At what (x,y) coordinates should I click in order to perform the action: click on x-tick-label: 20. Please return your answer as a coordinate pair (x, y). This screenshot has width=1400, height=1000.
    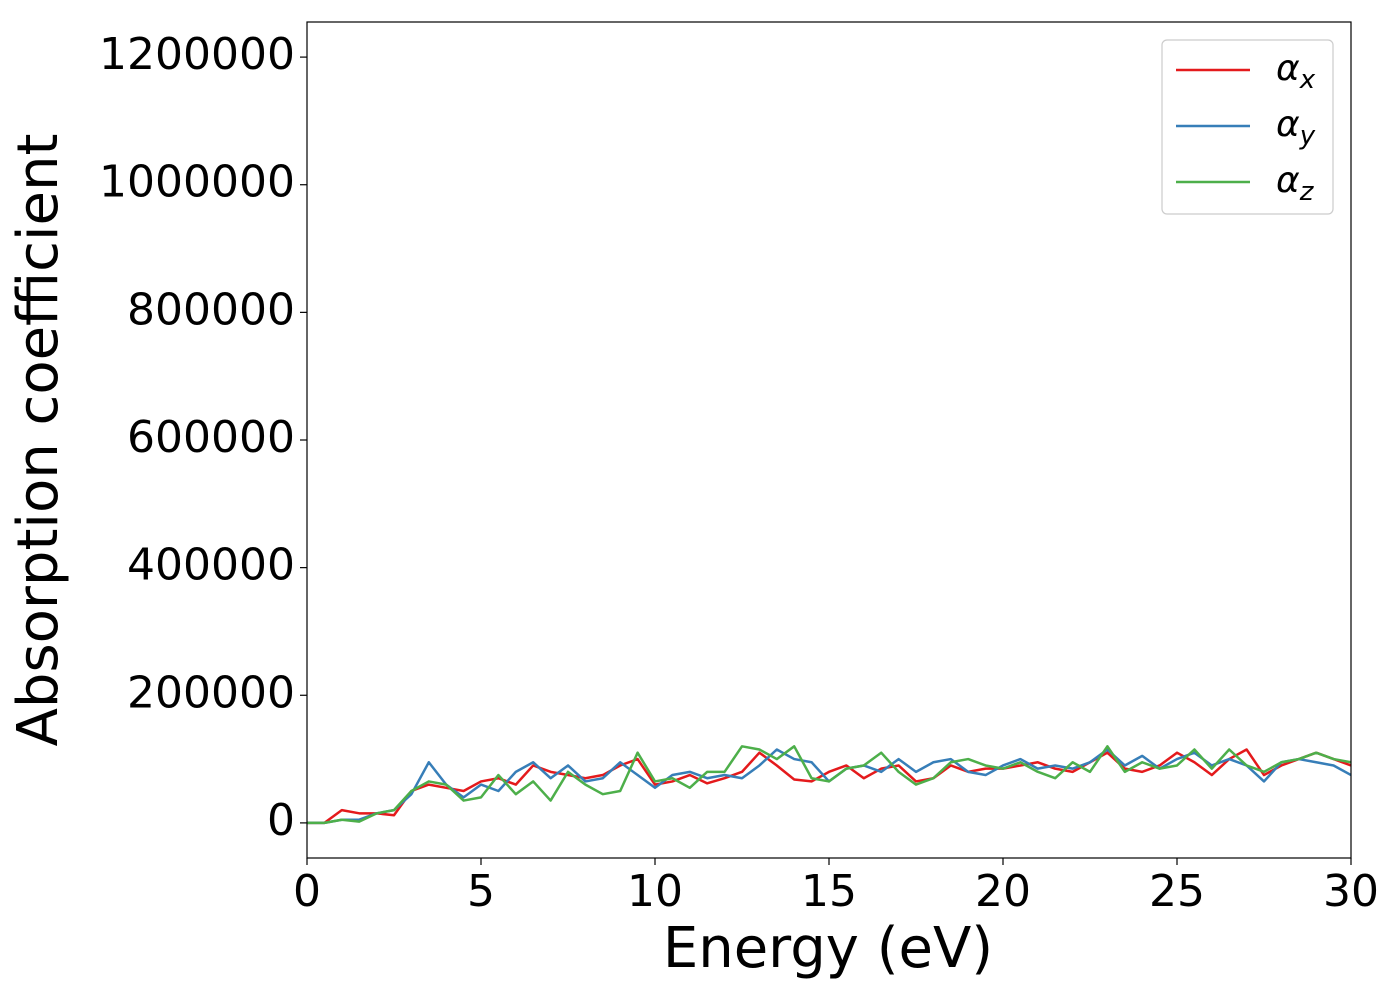
    Looking at the image, I should click on (1003, 891).